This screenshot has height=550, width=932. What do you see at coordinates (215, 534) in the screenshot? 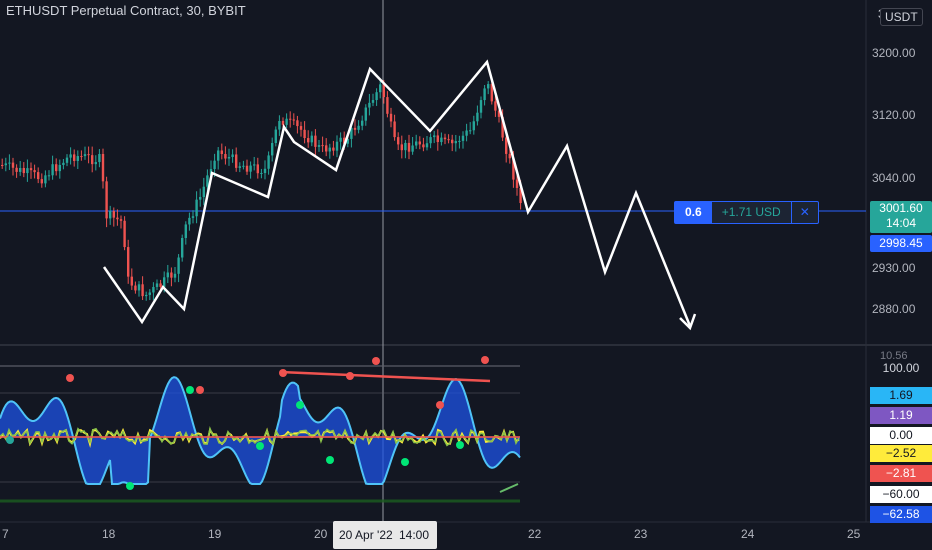
I see `time-label: 19` at bounding box center [215, 534].